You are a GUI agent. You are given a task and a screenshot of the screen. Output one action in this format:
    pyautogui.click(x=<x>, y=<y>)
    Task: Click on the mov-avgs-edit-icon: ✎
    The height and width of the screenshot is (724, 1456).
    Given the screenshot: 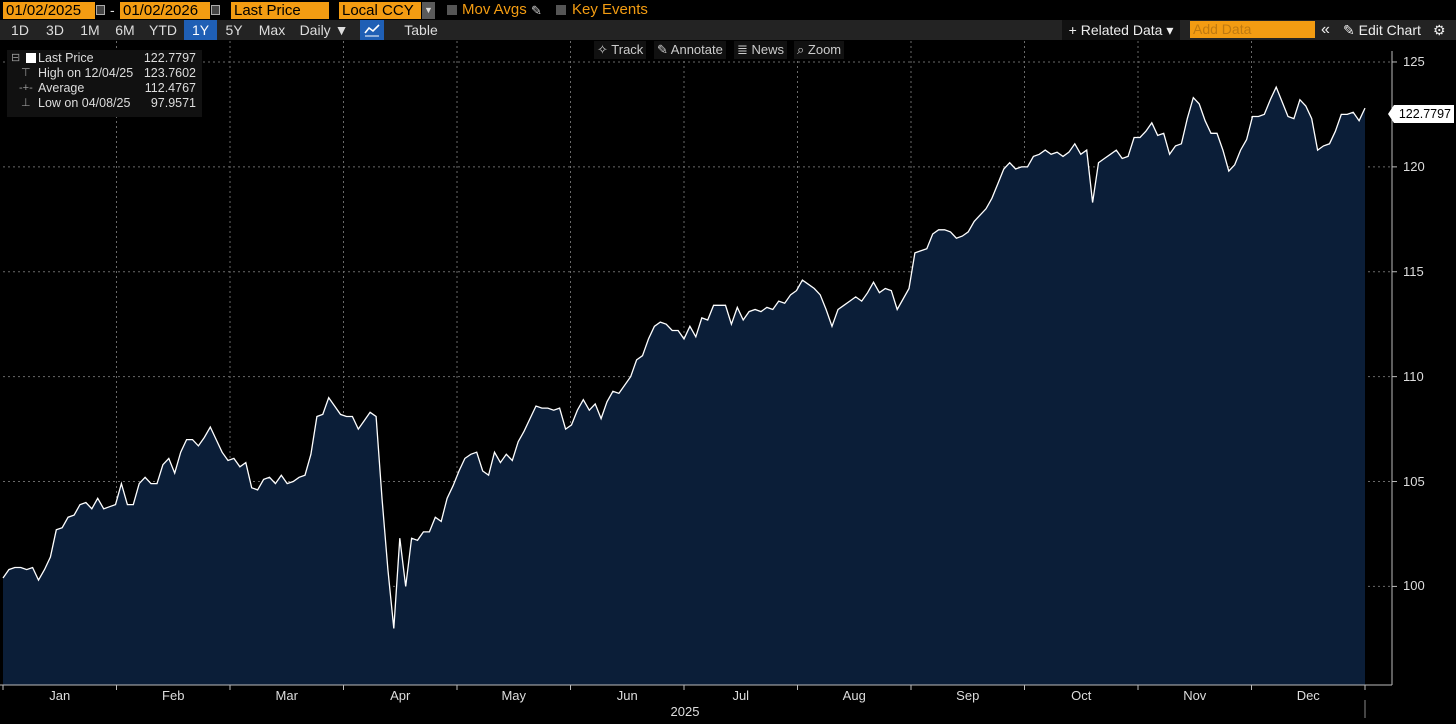 What is the action you would take?
    pyautogui.click(x=536, y=10)
    